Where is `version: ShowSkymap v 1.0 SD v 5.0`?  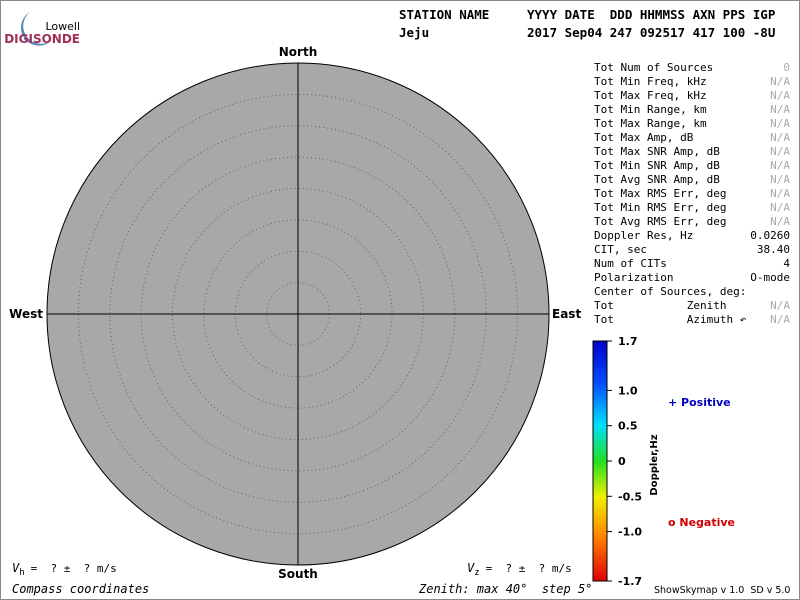
version: ShowSkymap v 1.0 SD v 5.0 is located at coordinates (722, 590).